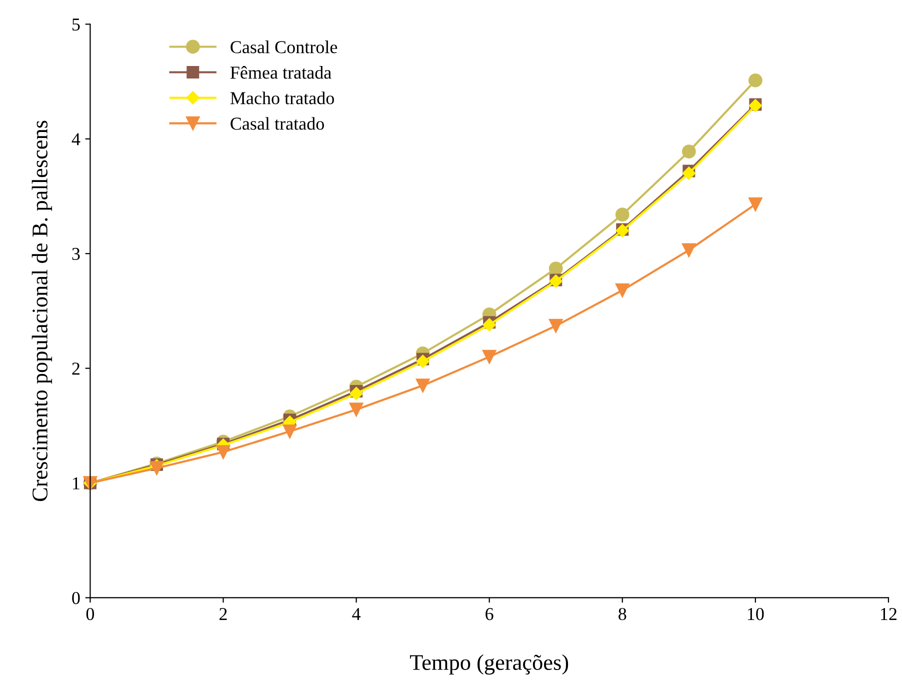 The height and width of the screenshot is (691, 902). What do you see at coordinates (76, 139) in the screenshot?
I see `y-tick-label: 4` at bounding box center [76, 139].